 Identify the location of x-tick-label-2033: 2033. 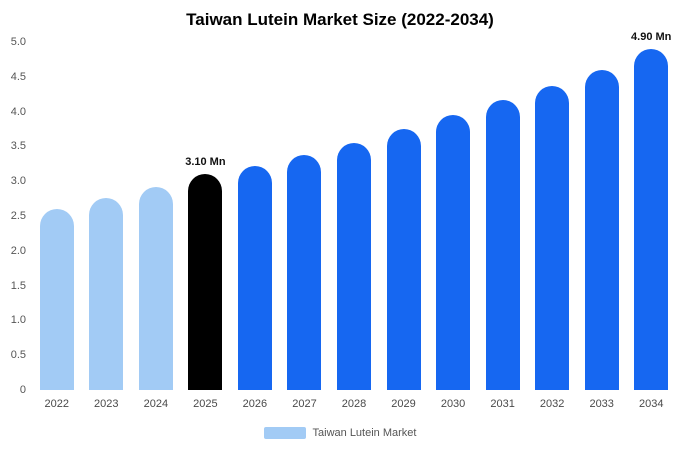
(601, 404).